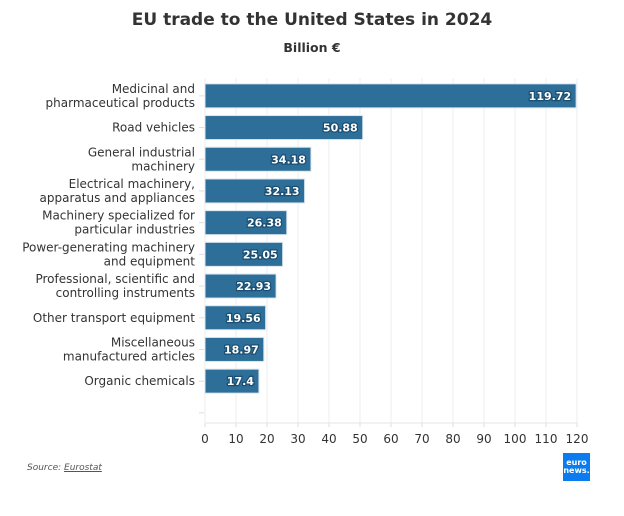 The image size is (624, 516). What do you see at coordinates (117, 198) in the screenshot?
I see `category-label: apparatus and appliances` at bounding box center [117, 198].